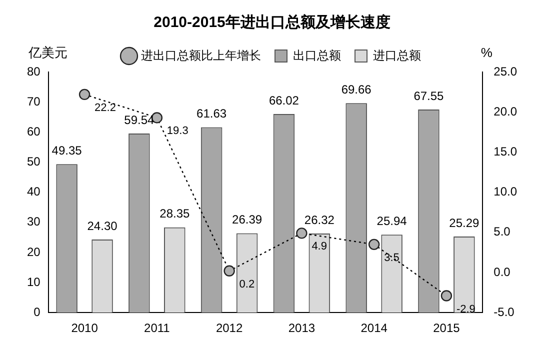  I want to click on y-tick-label: 60, so click(33, 131).